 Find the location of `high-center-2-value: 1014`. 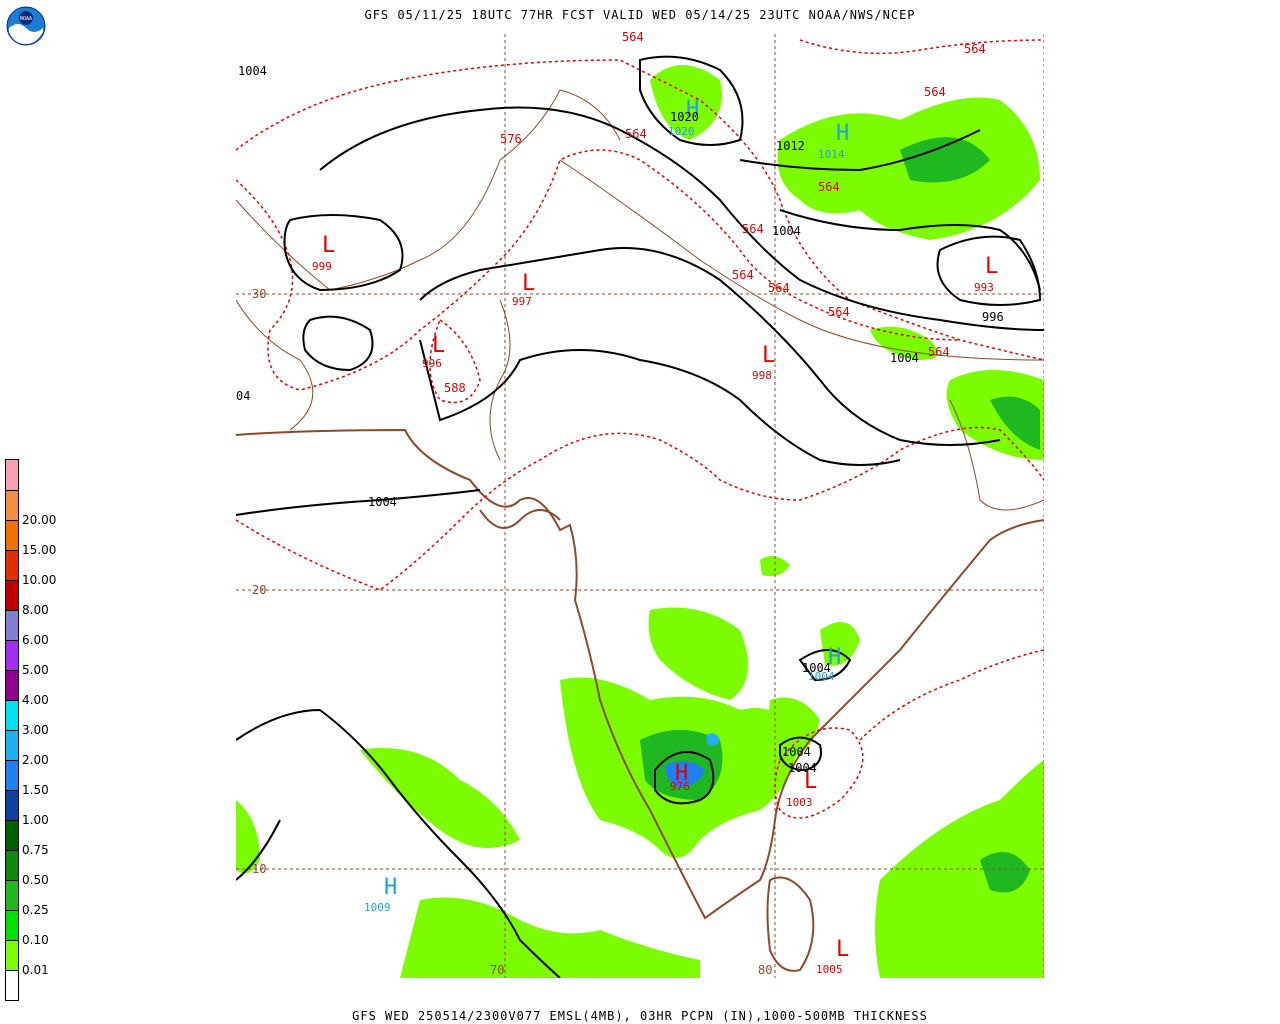

high-center-2-value: 1014 is located at coordinates (831, 154).